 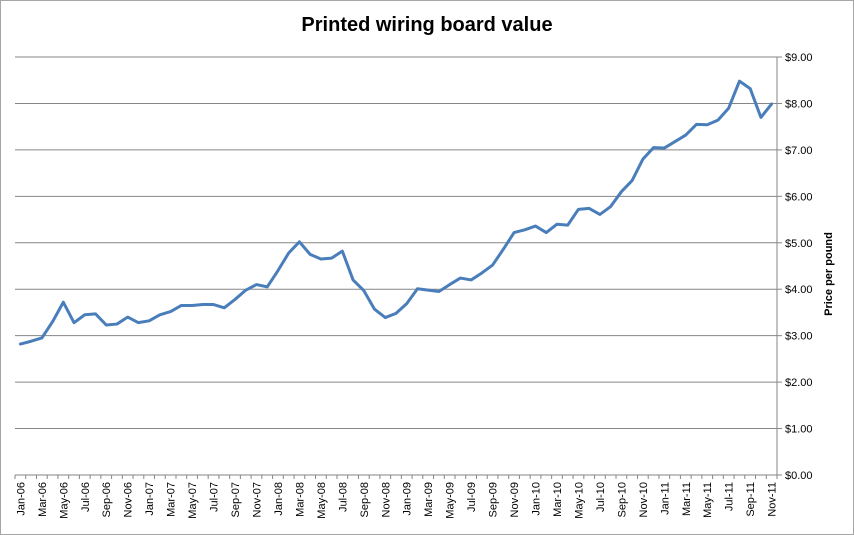 What do you see at coordinates (537, 499) in the screenshot?
I see `x-tick-label: Jan-10` at bounding box center [537, 499].